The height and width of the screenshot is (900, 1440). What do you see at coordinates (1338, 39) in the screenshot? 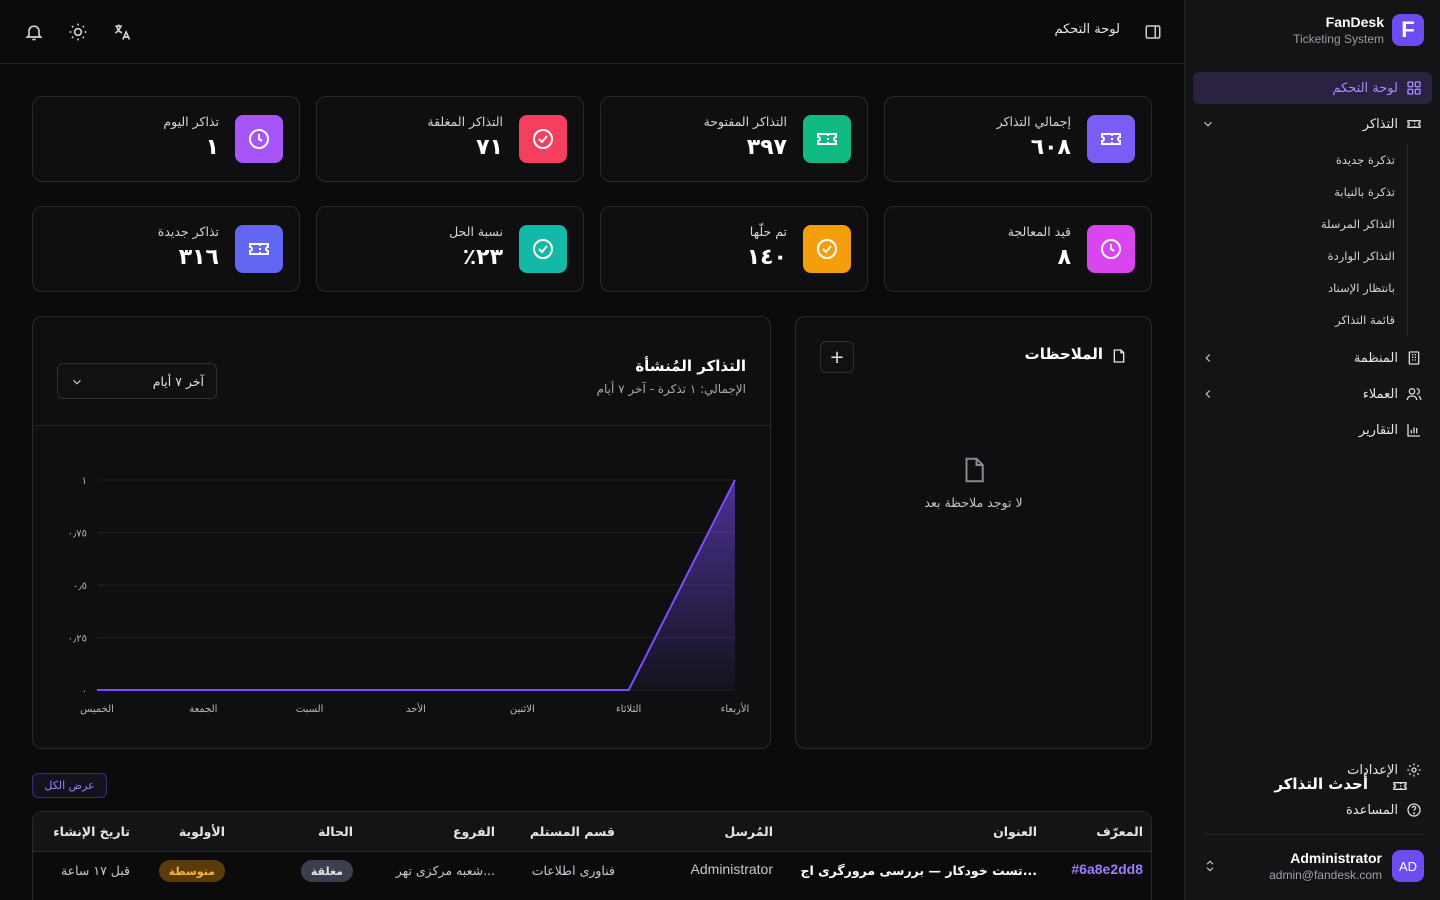
I see `brand-subtitle: Ticketing System` at bounding box center [1338, 39].